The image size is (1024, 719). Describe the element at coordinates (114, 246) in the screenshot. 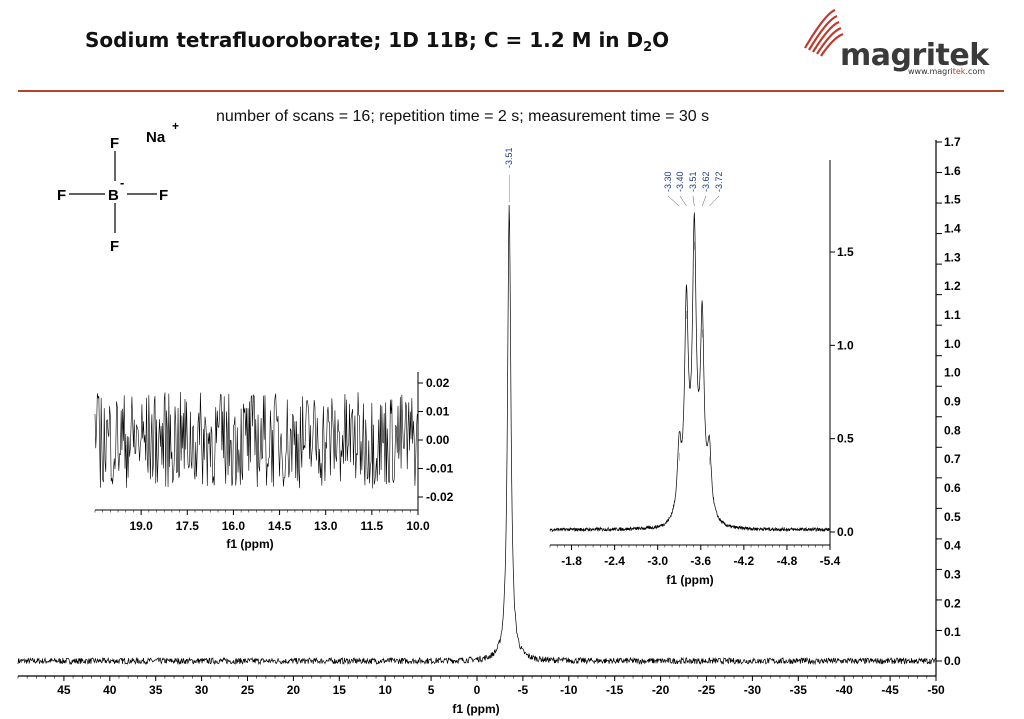

I see `atom-f-bottom: F` at that location.